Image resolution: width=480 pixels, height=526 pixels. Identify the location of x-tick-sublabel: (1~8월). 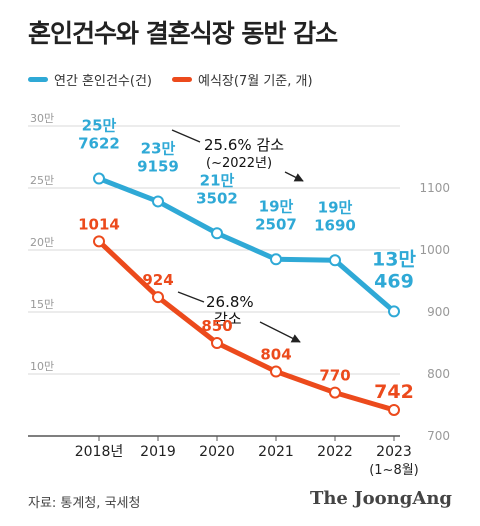
(394, 470).